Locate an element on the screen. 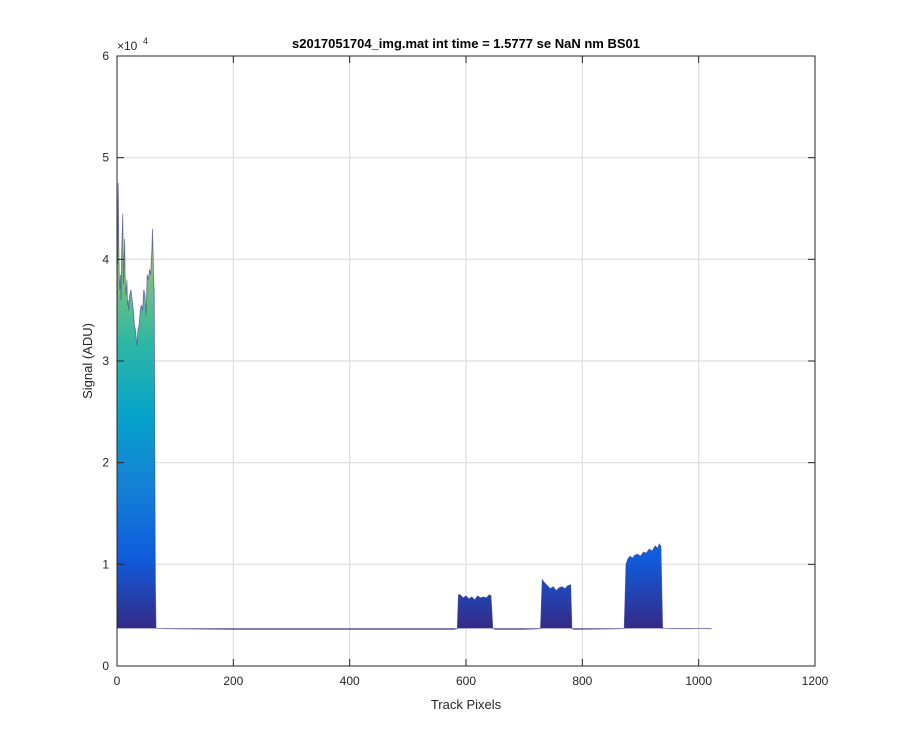 The width and height of the screenshot is (900, 750). x-tick-label: 200 is located at coordinates (233, 681).